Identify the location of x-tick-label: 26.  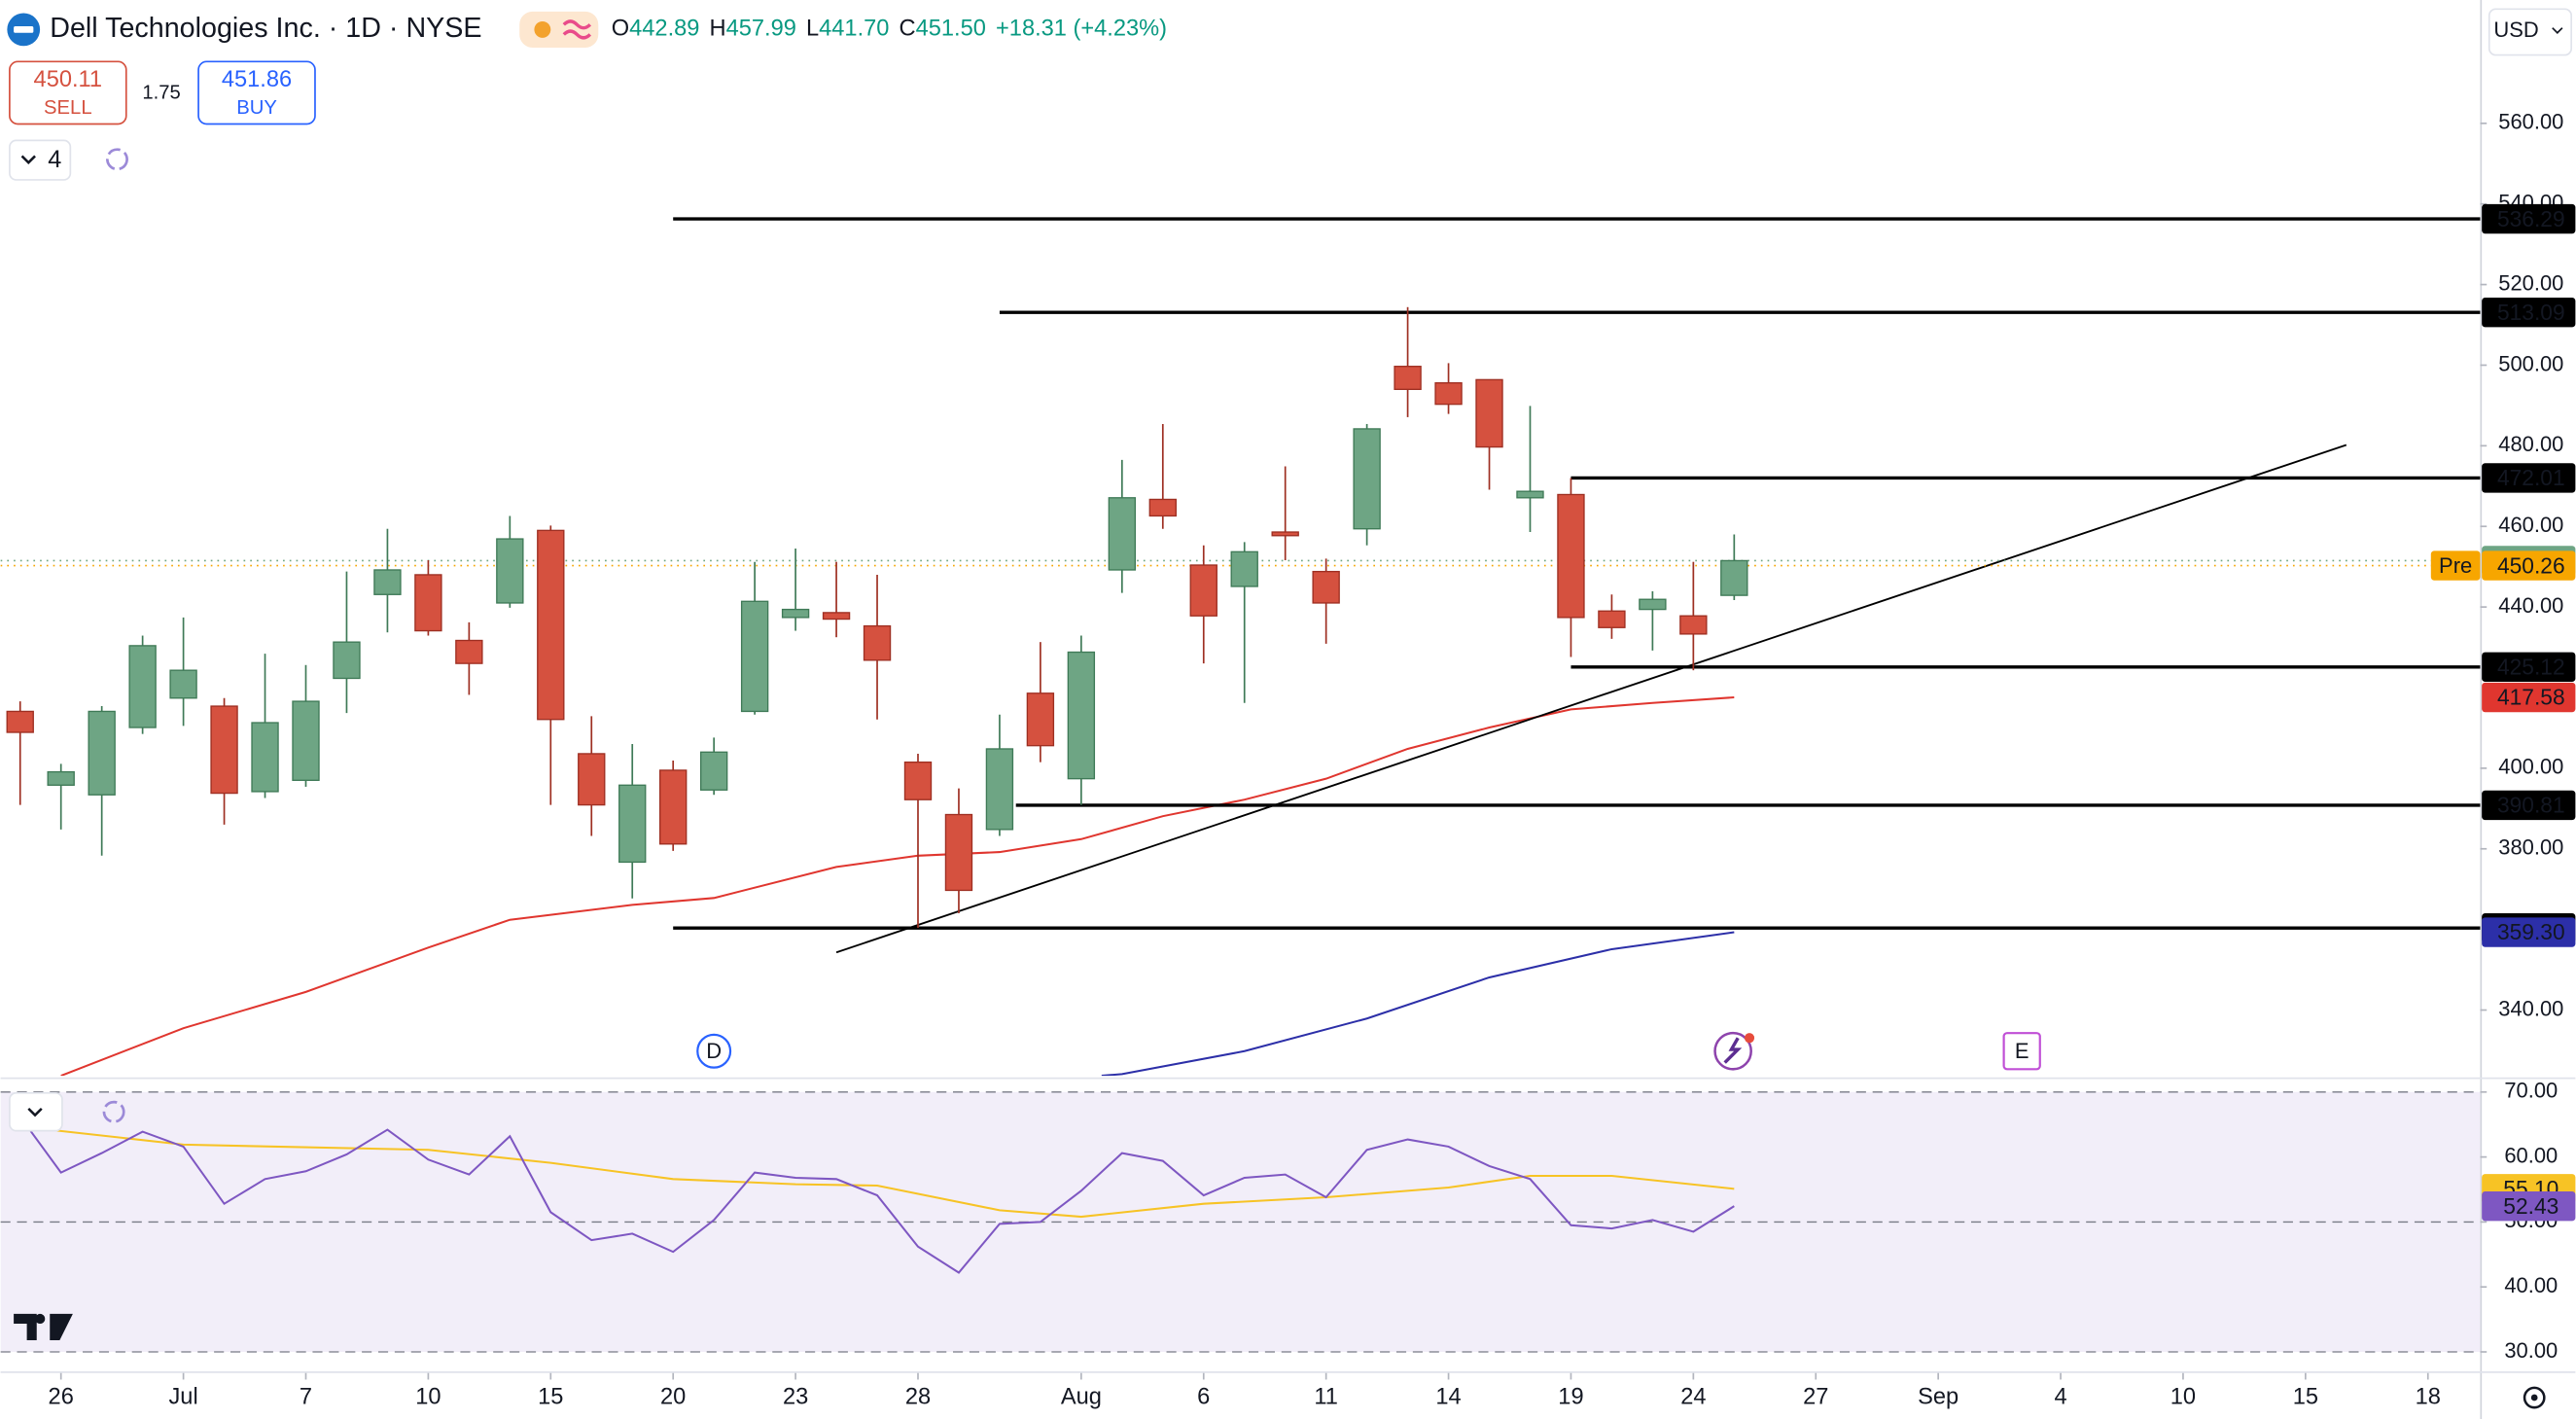
(62, 1396).